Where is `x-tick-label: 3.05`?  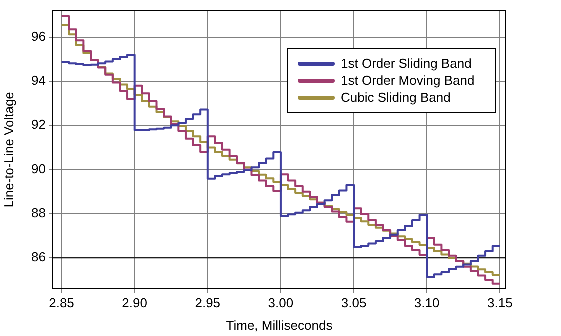
x-tick-label: 3.05 is located at coordinates (354, 302).